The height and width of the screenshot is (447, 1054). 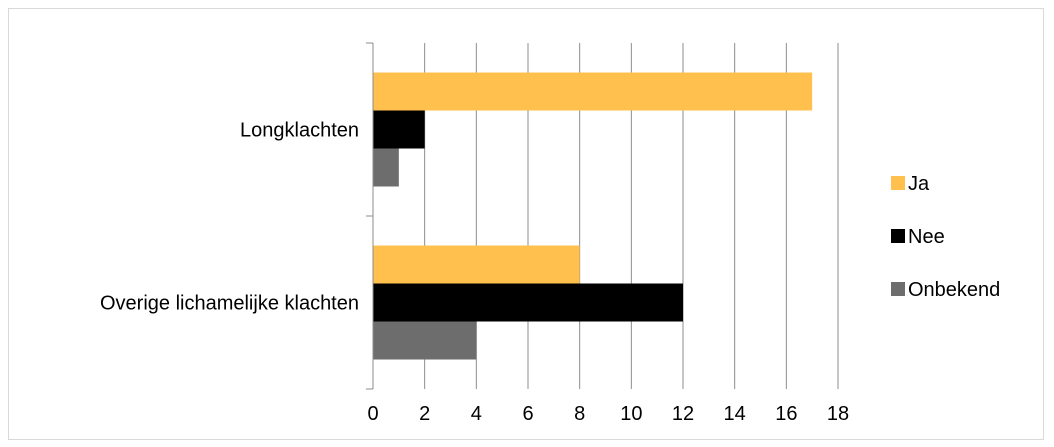 What do you see at coordinates (527, 414) in the screenshot?
I see `x-tick-label: 6` at bounding box center [527, 414].